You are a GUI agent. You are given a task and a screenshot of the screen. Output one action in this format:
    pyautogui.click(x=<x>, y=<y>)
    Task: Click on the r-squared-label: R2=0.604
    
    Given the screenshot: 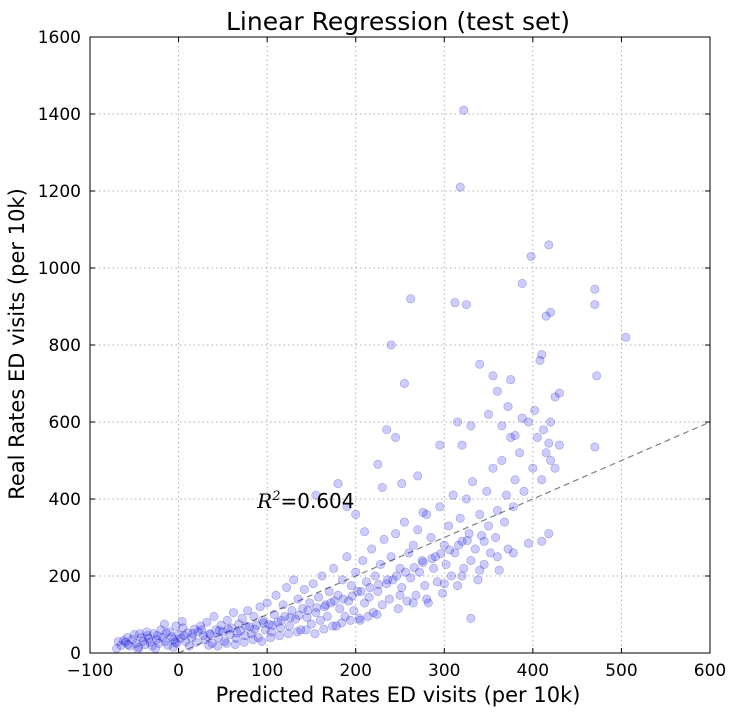 What is the action you would take?
    pyautogui.click(x=305, y=501)
    